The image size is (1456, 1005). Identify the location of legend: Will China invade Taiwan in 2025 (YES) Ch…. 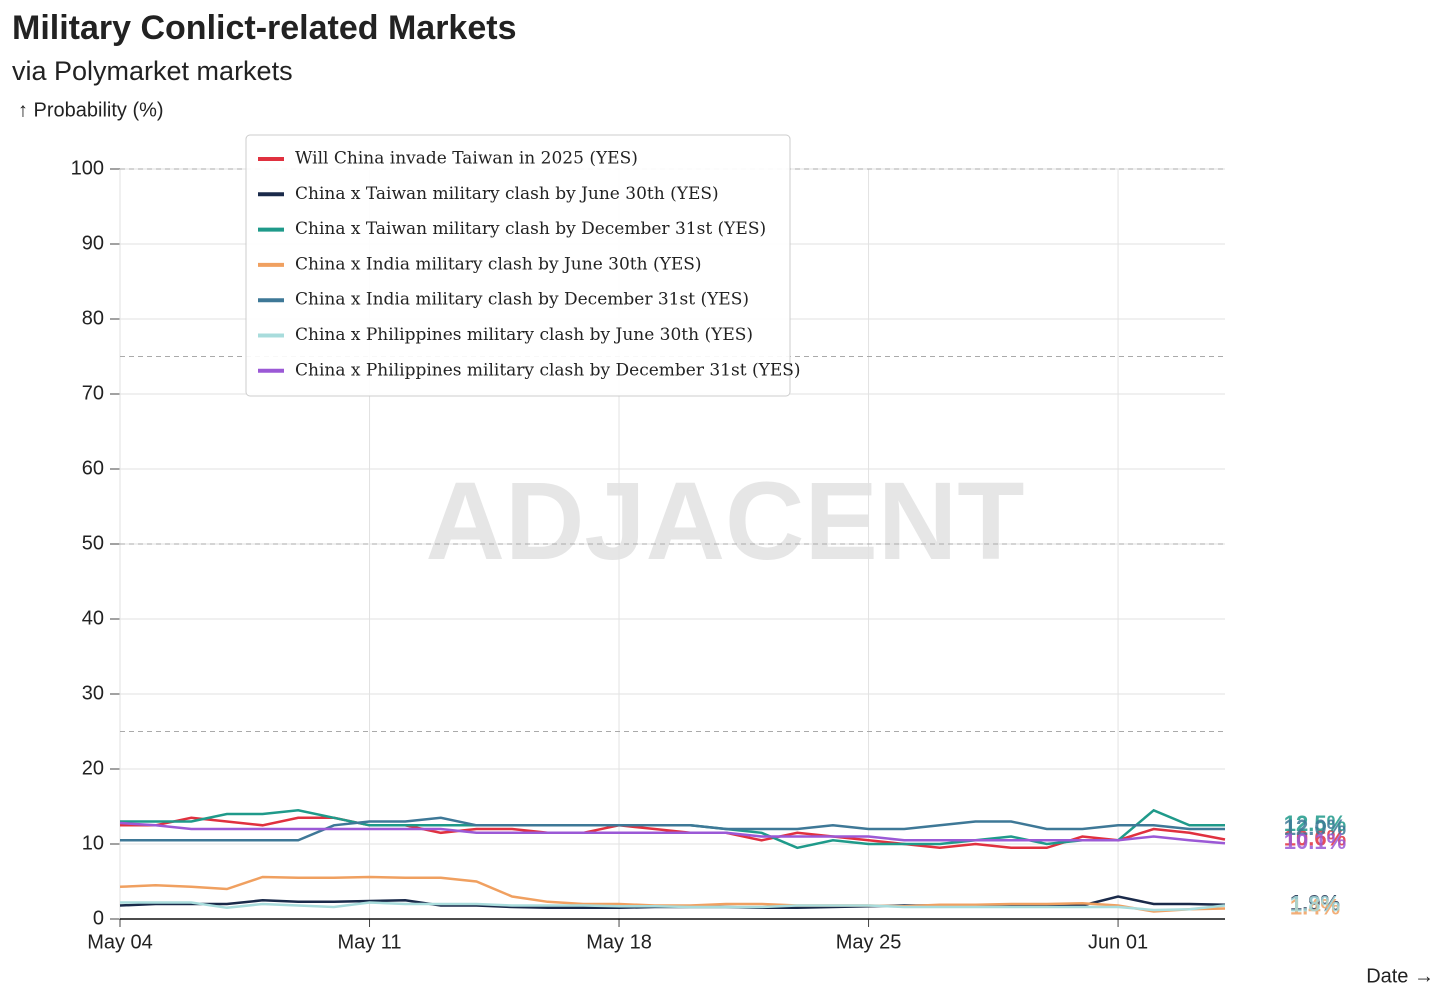
(523, 265).